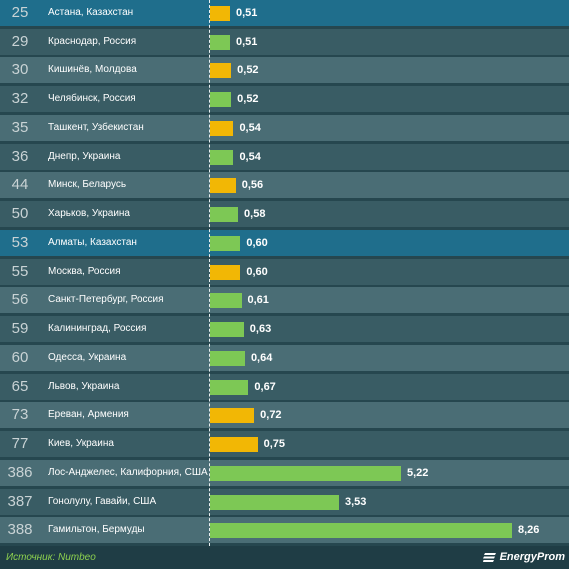  I want to click on city-label: Одесса, Украина, so click(87, 357).